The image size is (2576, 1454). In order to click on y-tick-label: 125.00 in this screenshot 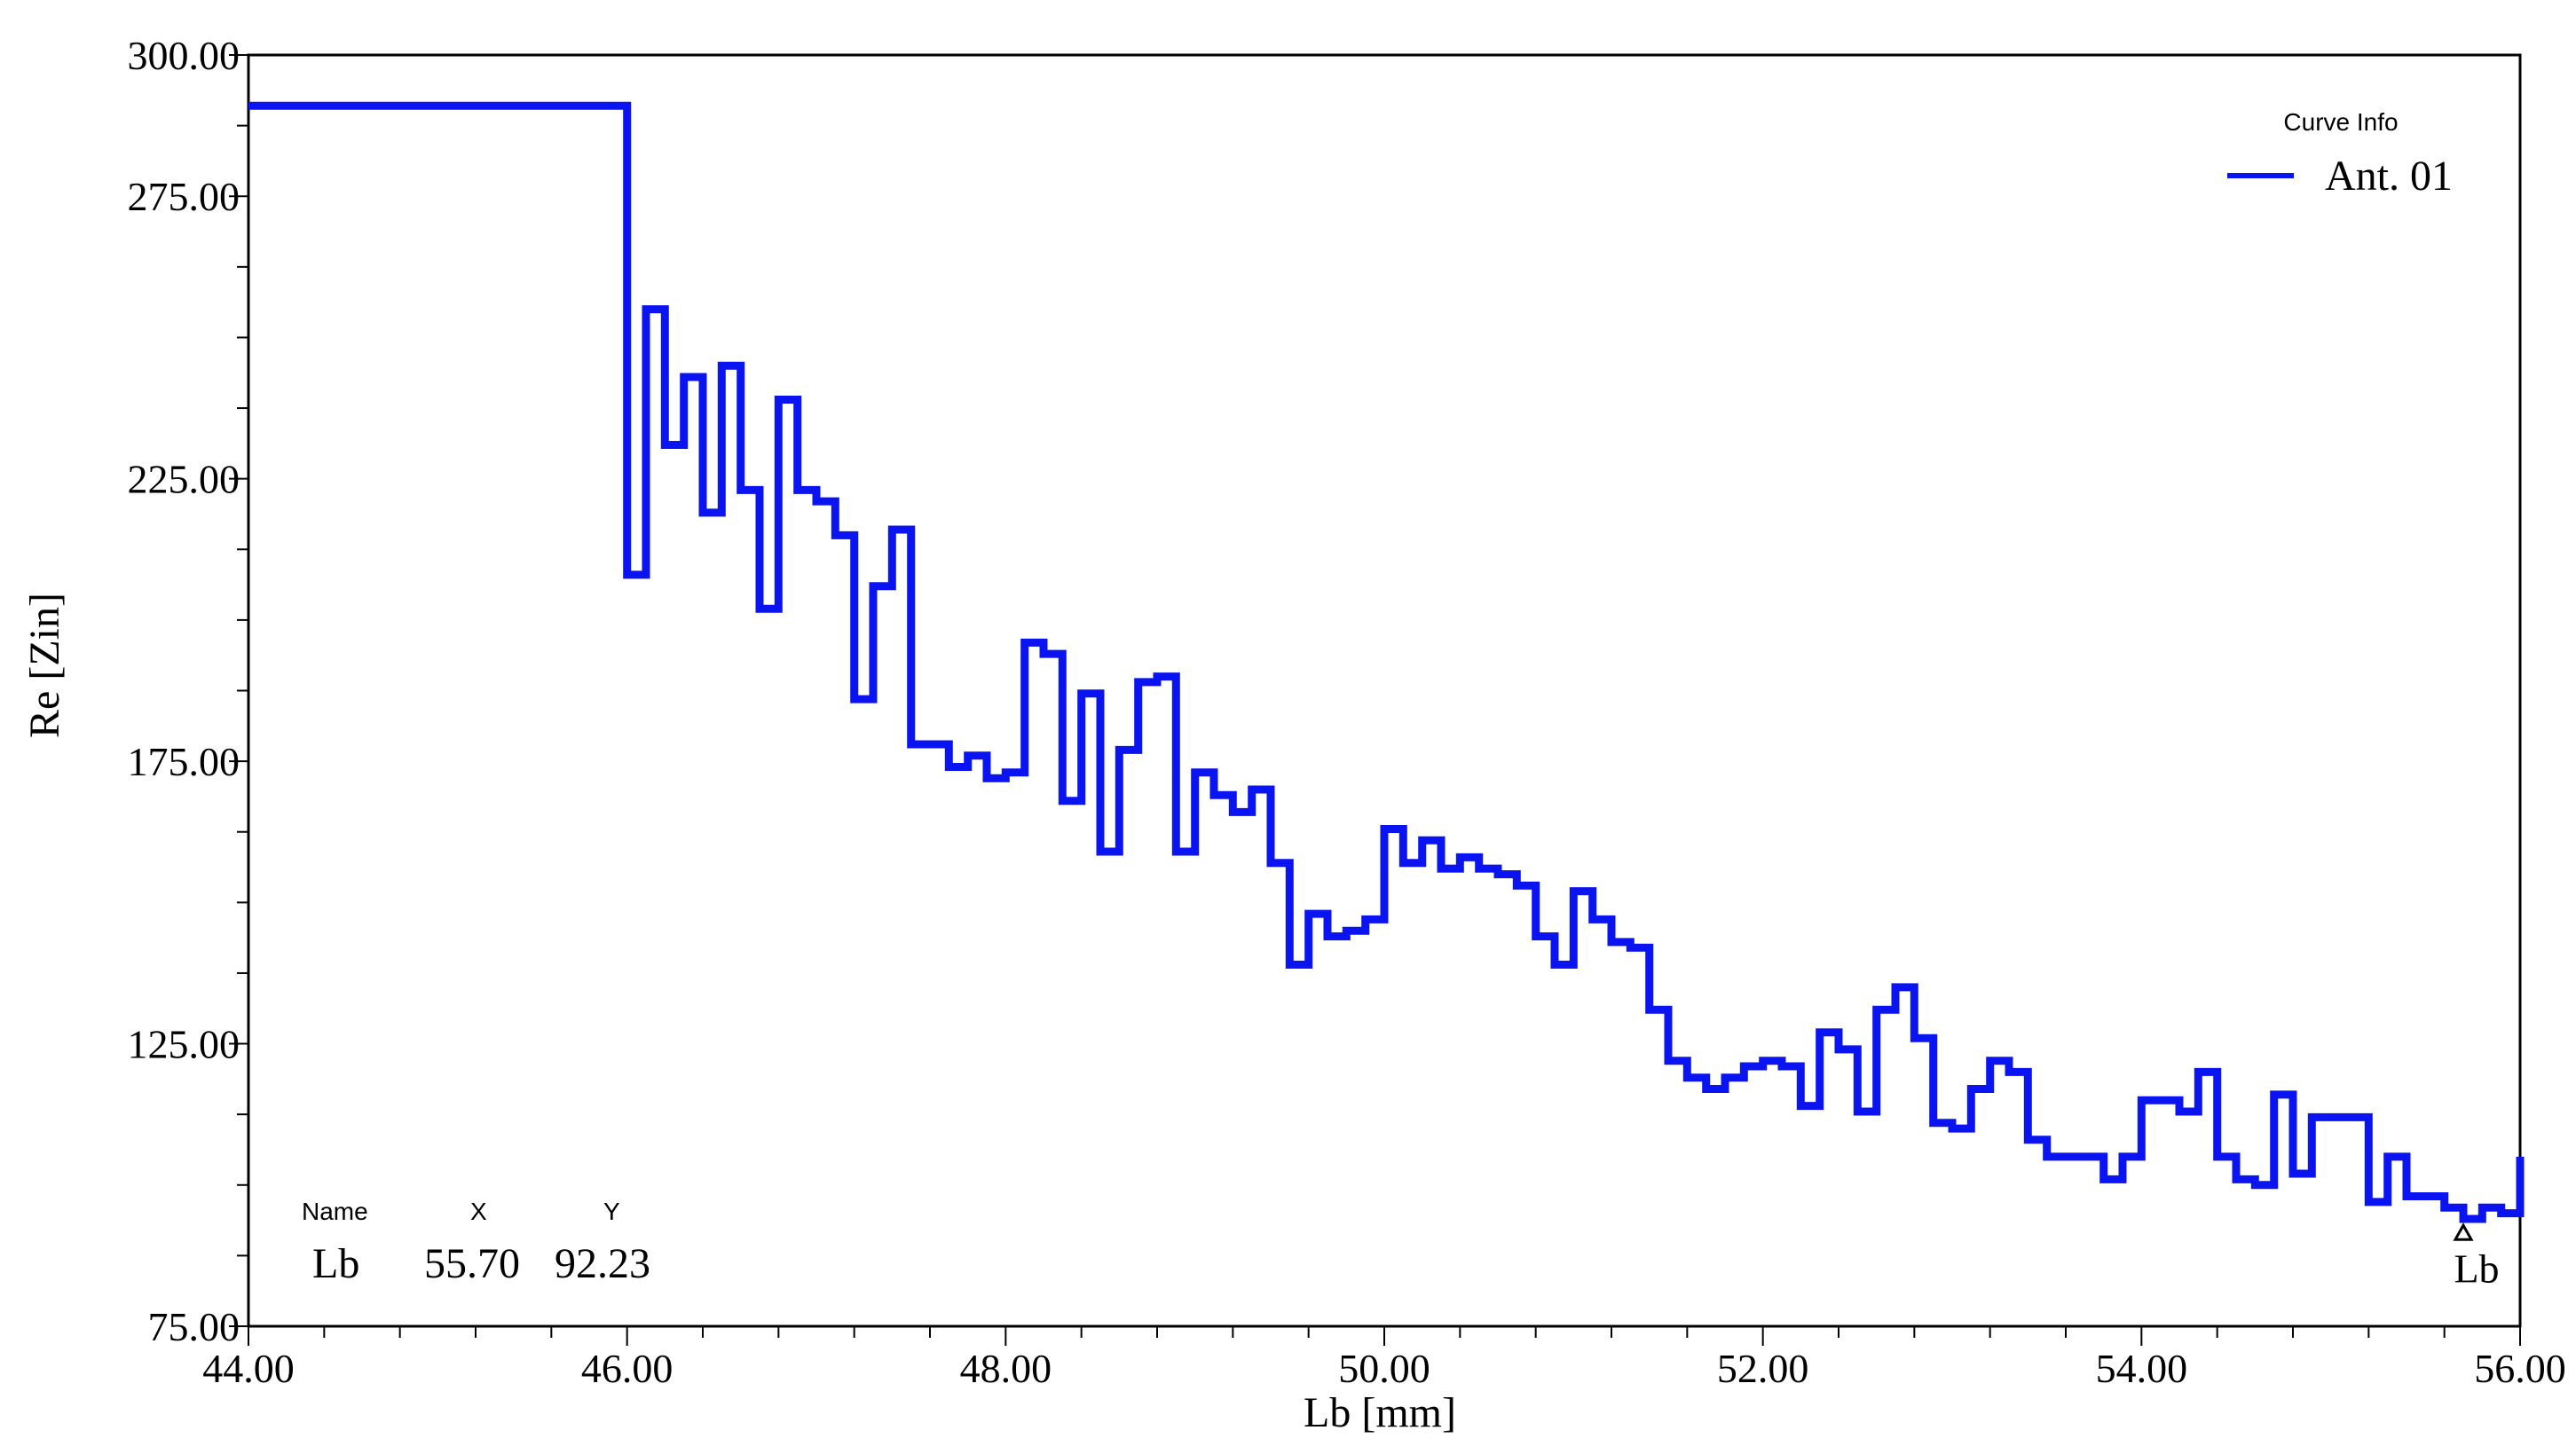, I will do `click(184, 1044)`.